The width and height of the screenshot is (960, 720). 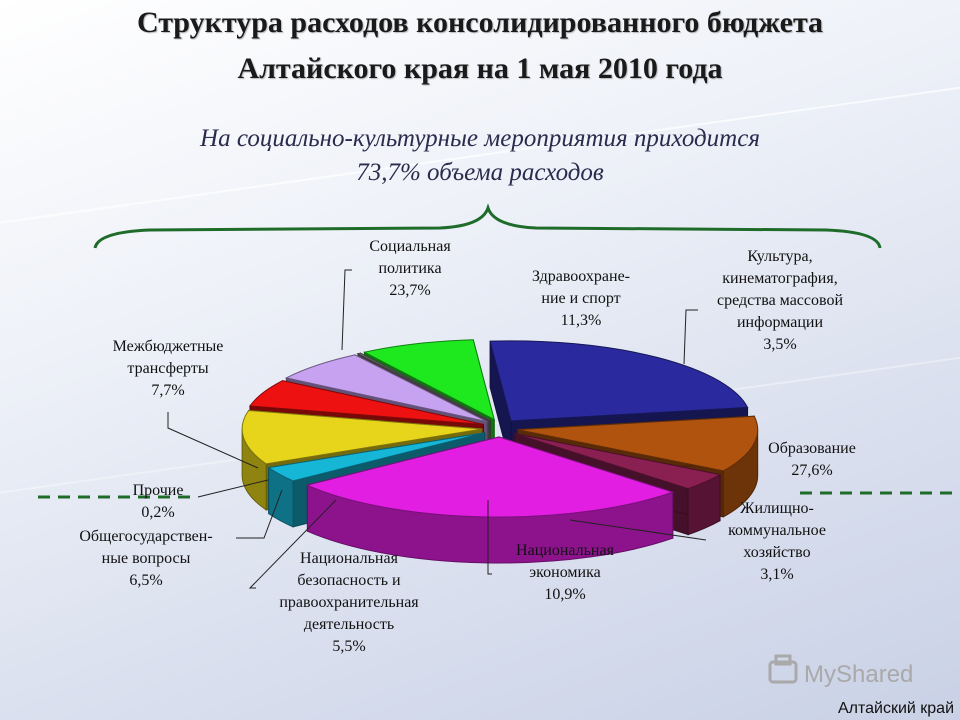 I want to click on pie-slice-top-national-security, so click(x=366, y=402).